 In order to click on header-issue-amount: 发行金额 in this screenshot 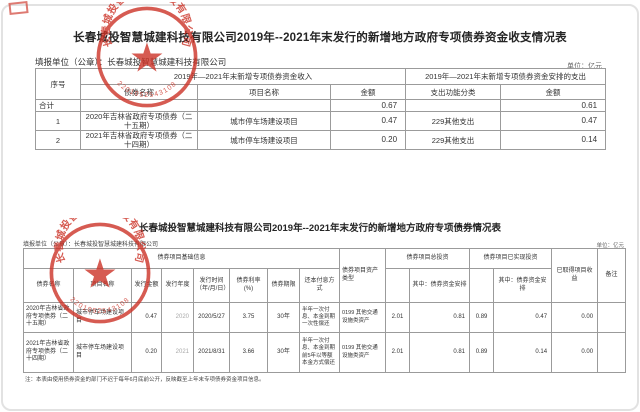, I will do `click(146, 285)`.